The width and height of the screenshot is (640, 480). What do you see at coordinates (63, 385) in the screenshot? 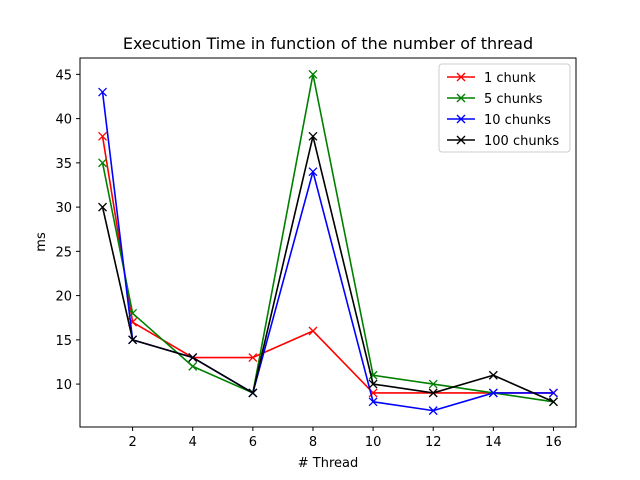
I see `y-tick-label: 10` at bounding box center [63, 385].